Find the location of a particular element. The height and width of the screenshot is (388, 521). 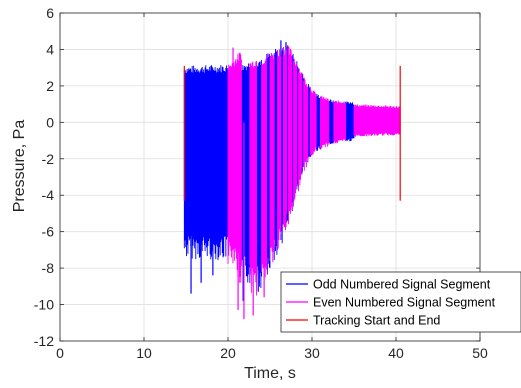

legend-box is located at coordinates (400, 302).